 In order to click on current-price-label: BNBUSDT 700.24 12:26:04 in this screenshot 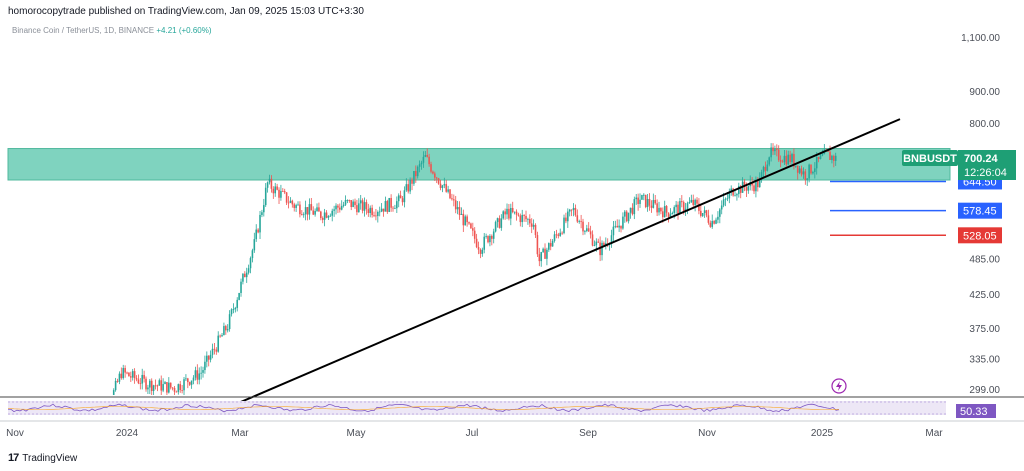, I will do `click(959, 165)`.